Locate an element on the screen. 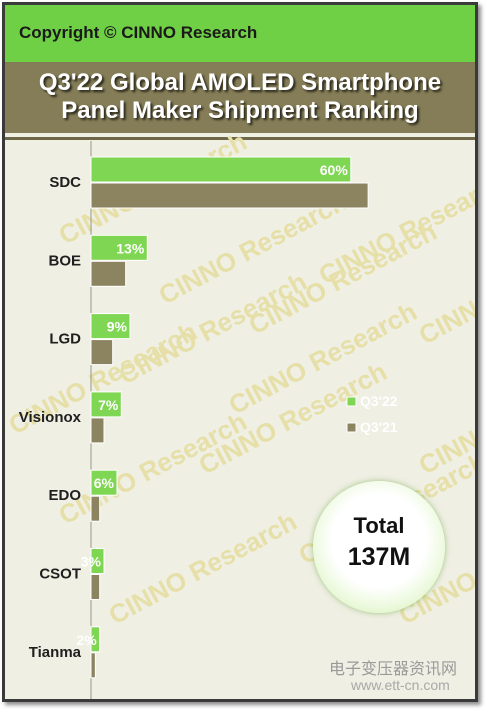 The width and height of the screenshot is (486, 710). legend-label: Q3'21 is located at coordinates (379, 427).